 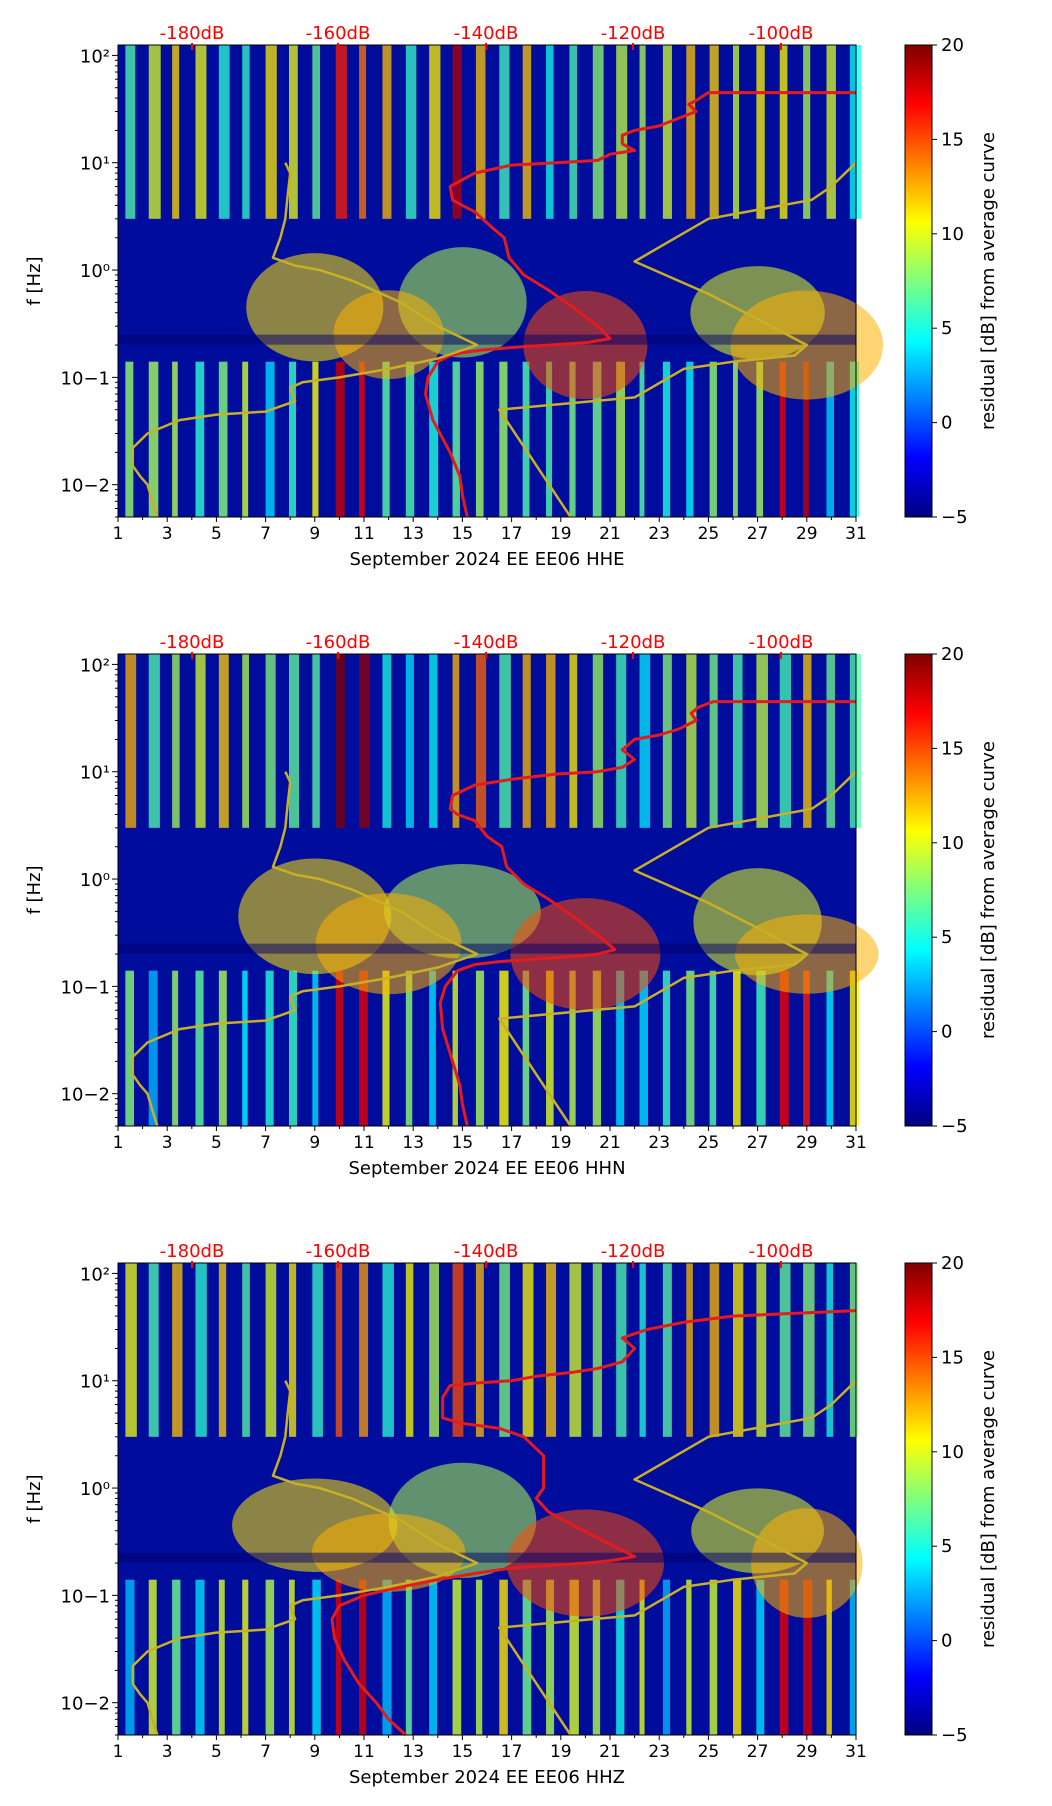 I want to click on x-tick-label: 27, so click(x=758, y=1143).